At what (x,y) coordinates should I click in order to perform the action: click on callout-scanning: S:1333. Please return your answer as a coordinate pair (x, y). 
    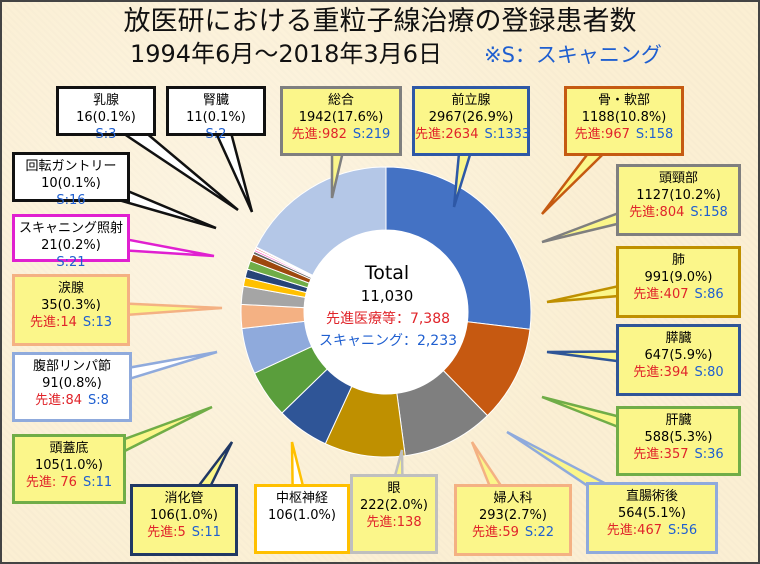
    Looking at the image, I should click on (507, 134).